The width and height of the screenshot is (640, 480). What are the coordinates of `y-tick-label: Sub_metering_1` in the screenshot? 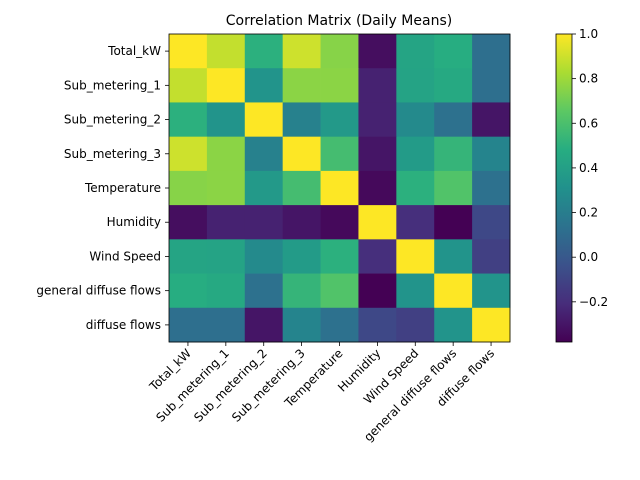 It's located at (112, 85).